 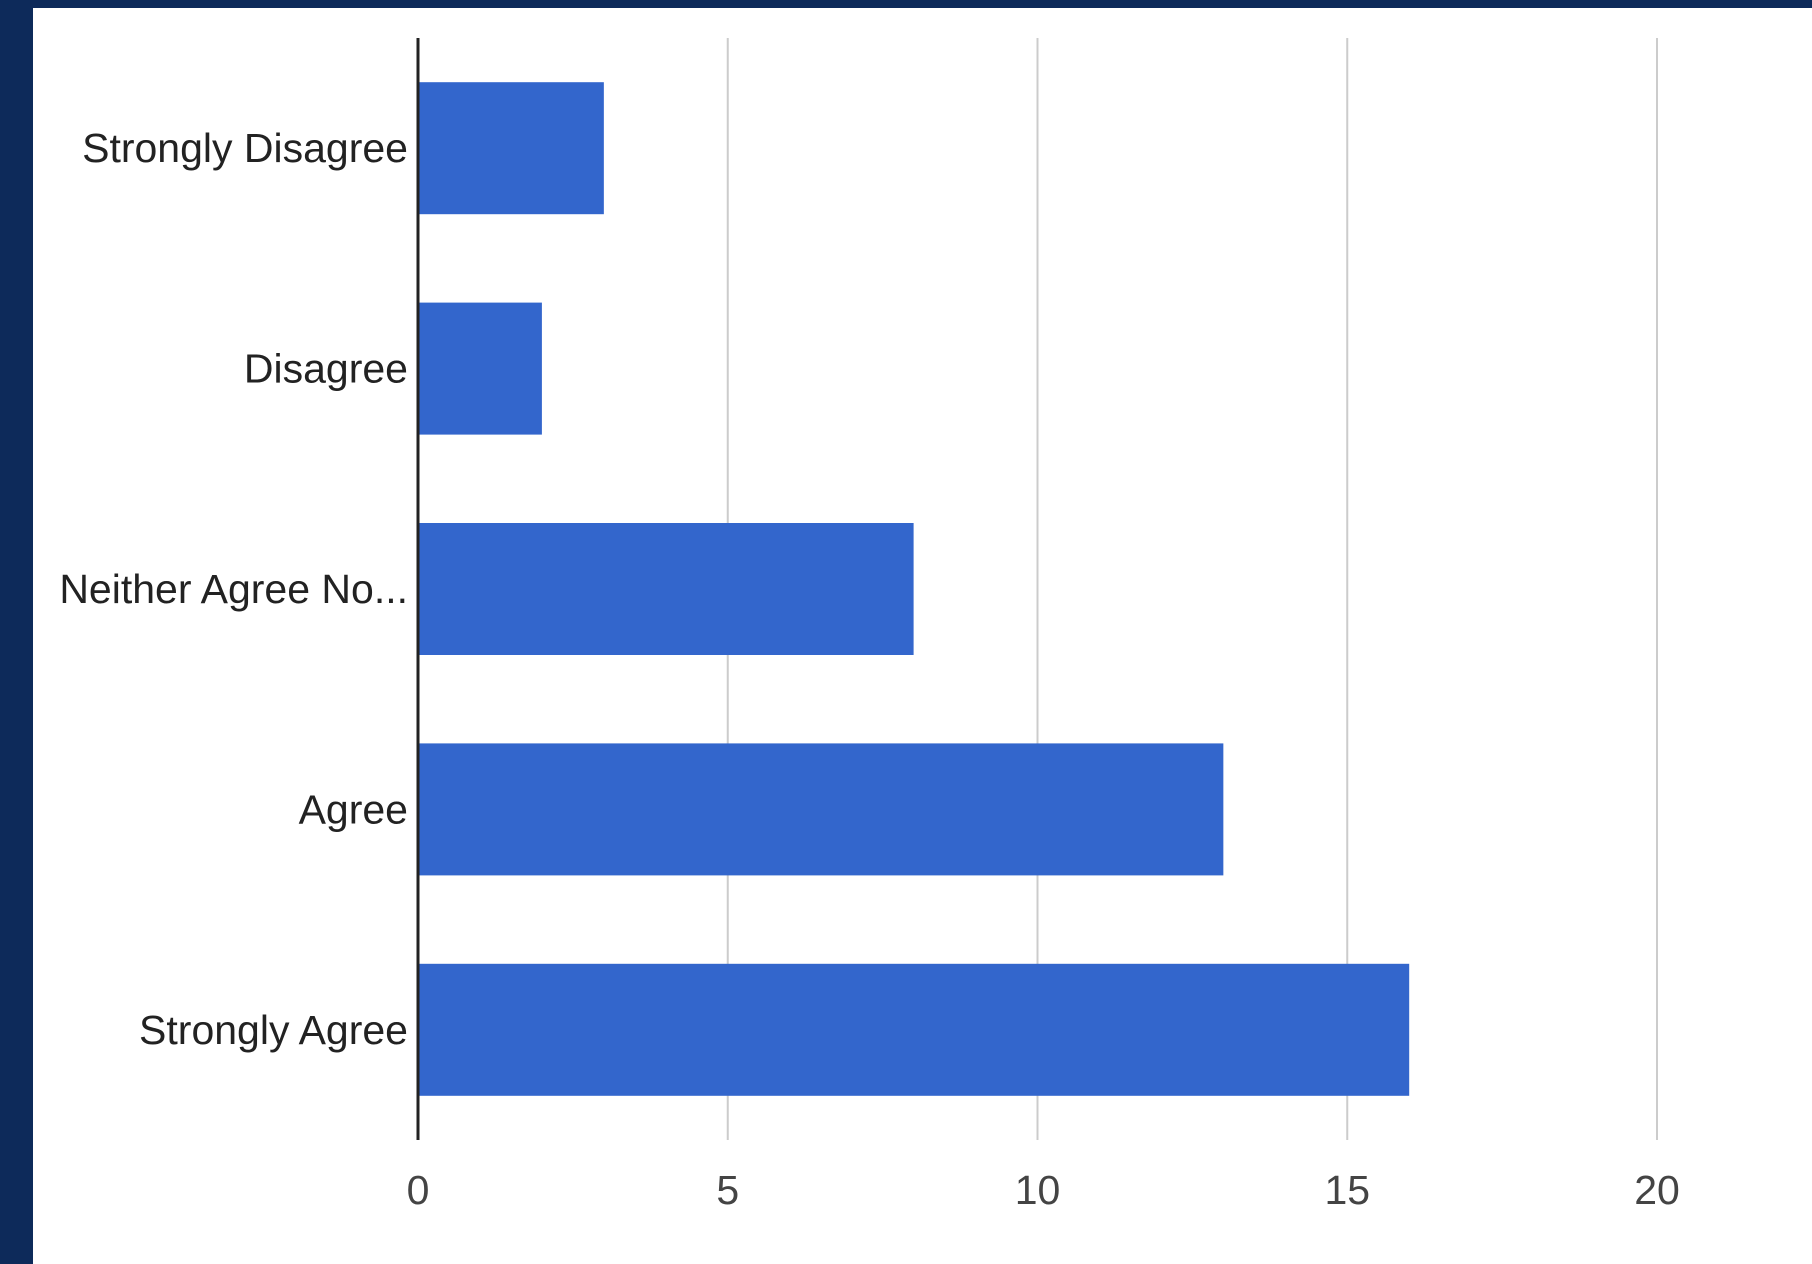 I want to click on x-tick-label-0: 0, so click(x=418, y=1190).